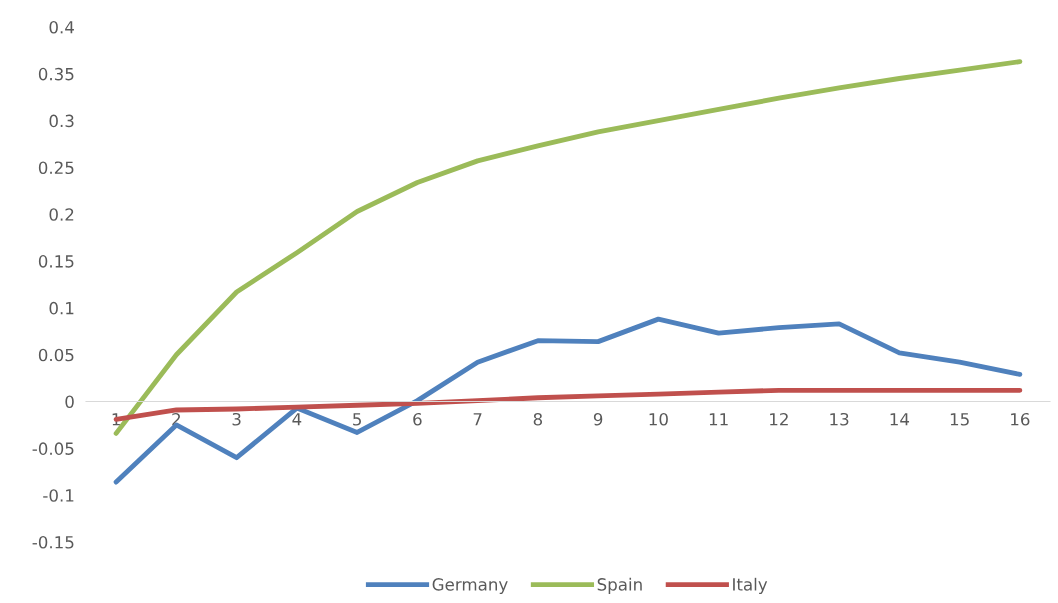 Image resolution: width=1058 pixels, height=603 pixels. What do you see at coordinates (56, 355) in the screenshot?
I see `y-tick-label: 0.05` at bounding box center [56, 355].